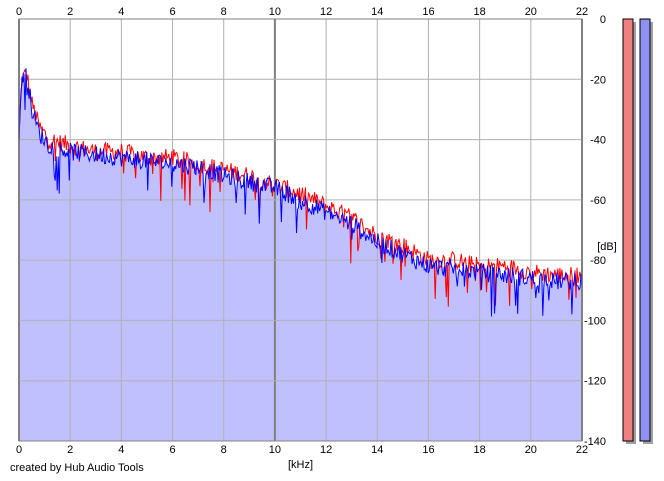  I want to click on x-tick-label-top: 20, so click(531, 12).